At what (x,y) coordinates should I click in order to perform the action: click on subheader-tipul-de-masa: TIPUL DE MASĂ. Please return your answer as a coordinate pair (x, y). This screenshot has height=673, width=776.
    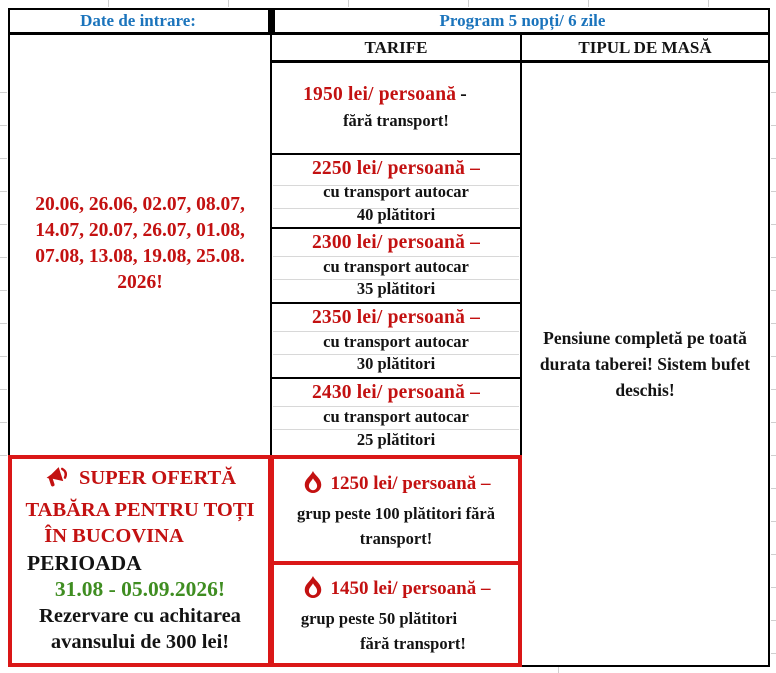
    Looking at the image, I should click on (645, 47).